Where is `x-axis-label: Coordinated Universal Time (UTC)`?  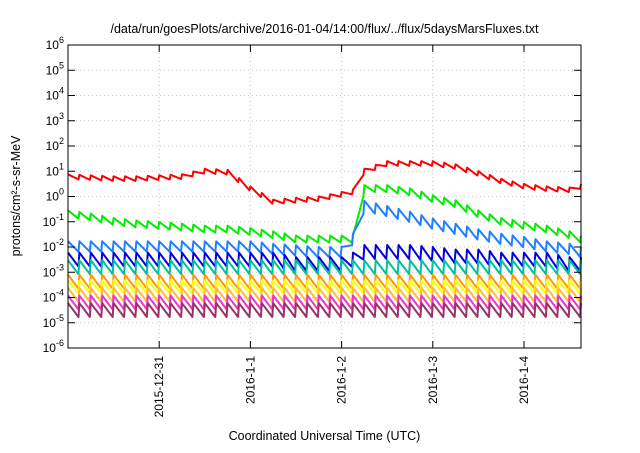 x-axis-label: Coordinated Universal Time (UTC) is located at coordinates (325, 436).